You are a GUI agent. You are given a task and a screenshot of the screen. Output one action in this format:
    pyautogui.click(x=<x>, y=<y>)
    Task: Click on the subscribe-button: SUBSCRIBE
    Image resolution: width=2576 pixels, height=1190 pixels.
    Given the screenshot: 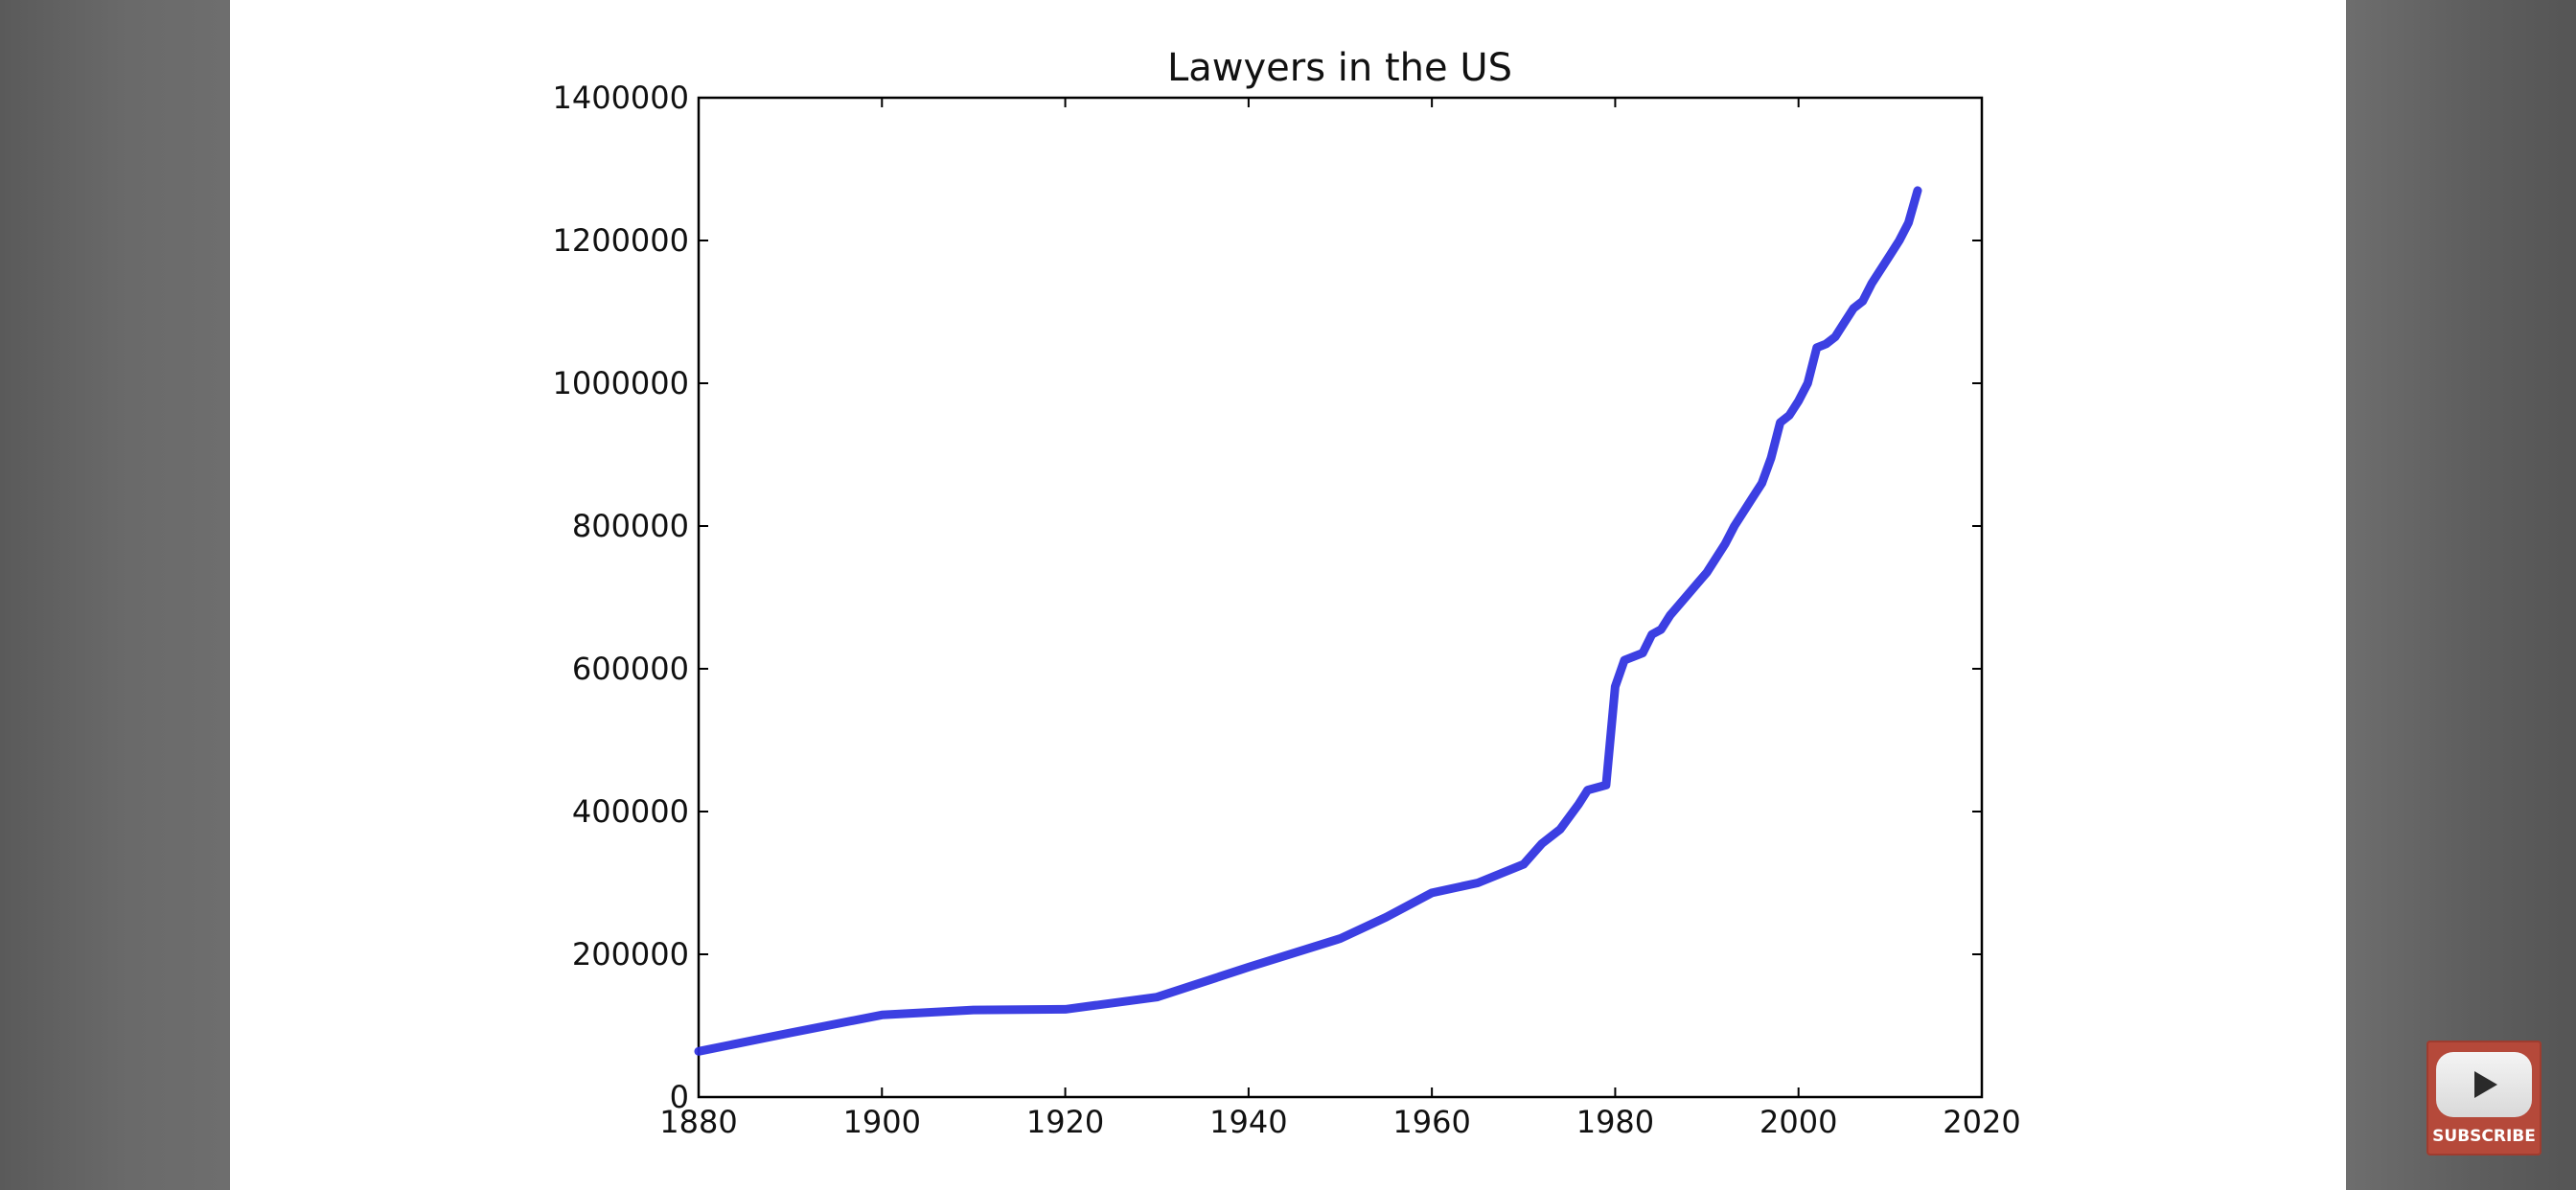 What is the action you would take?
    pyautogui.click(x=2484, y=1099)
    